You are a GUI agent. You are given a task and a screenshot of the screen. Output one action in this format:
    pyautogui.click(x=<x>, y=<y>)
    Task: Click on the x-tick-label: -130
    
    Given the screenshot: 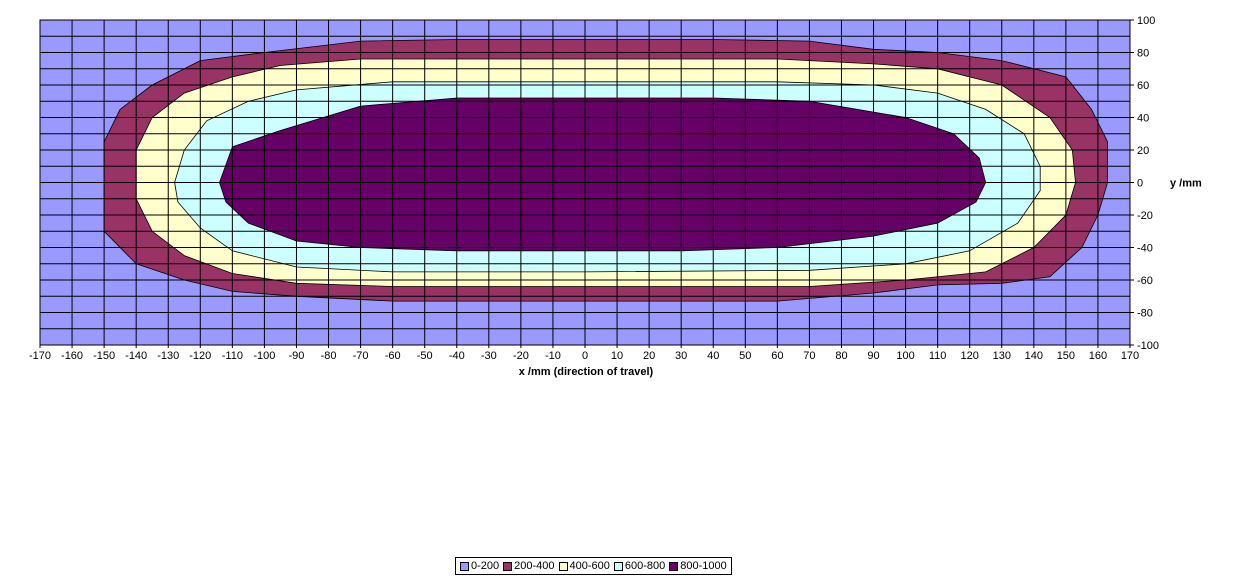 What is the action you would take?
    pyautogui.click(x=168, y=356)
    